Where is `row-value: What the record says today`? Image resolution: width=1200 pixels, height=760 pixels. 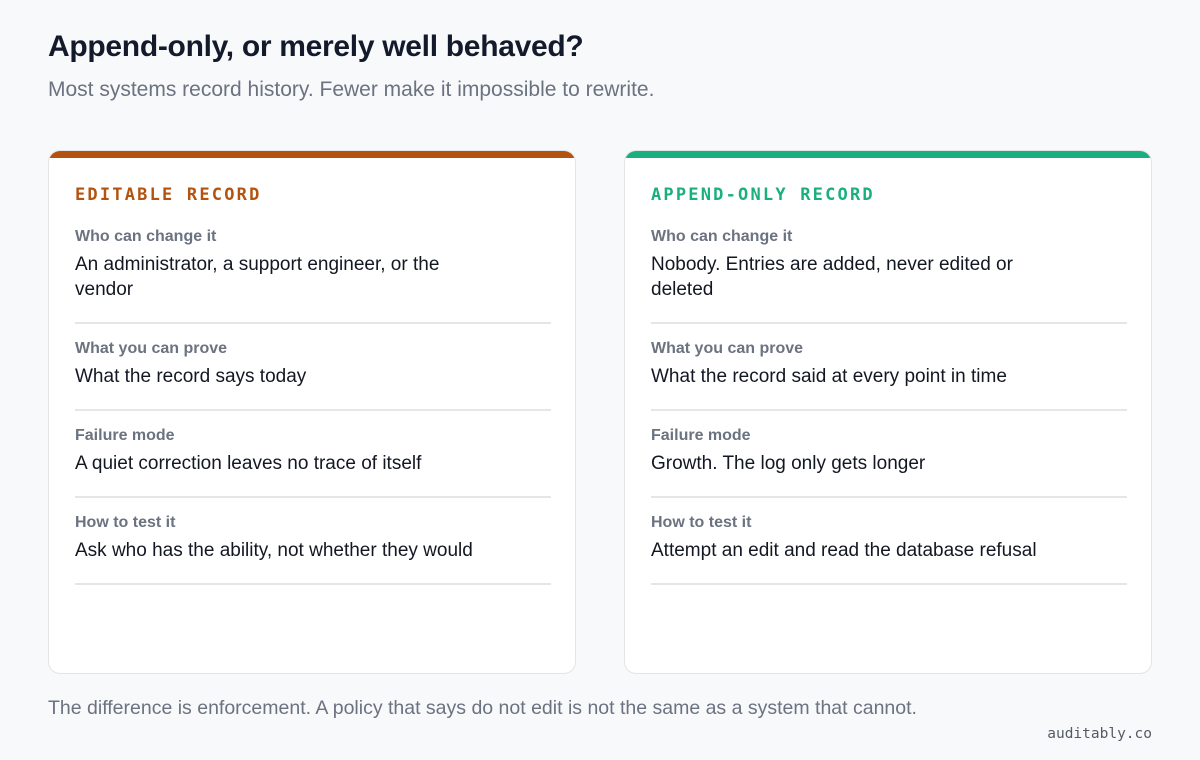 row-value: What the record says today is located at coordinates (191, 376).